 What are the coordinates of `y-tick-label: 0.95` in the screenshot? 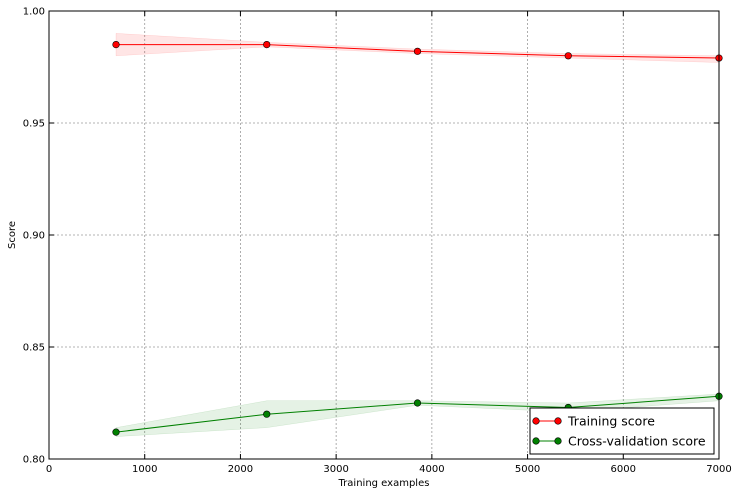 It's located at (34, 124).